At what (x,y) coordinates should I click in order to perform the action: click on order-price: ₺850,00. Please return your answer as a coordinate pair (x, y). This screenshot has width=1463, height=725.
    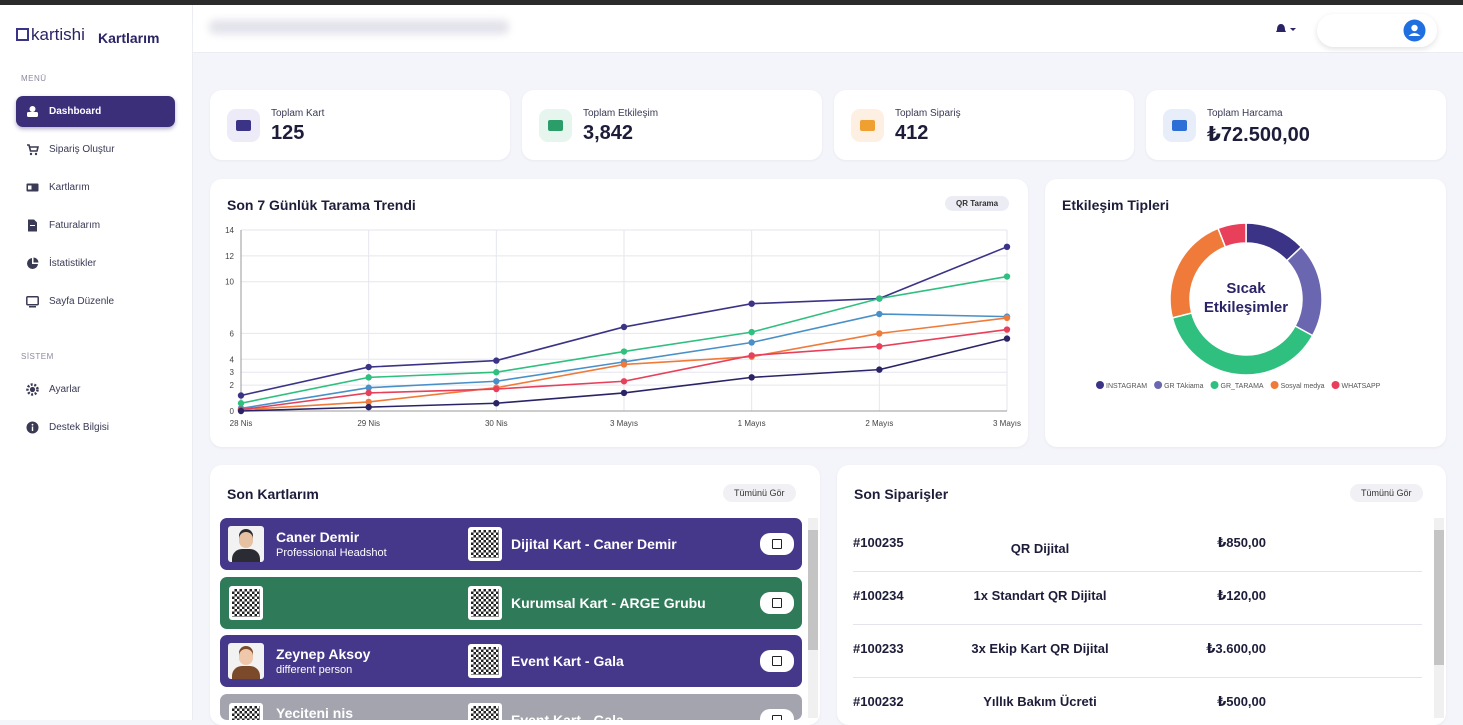
    Looking at the image, I should click on (1241, 542).